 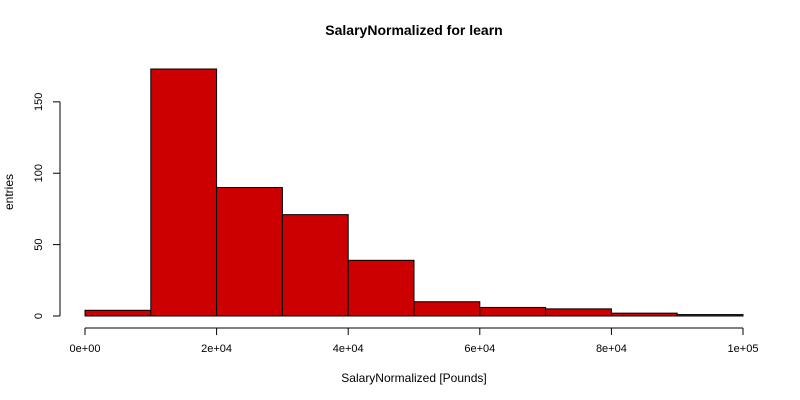 What do you see at coordinates (9, 192) in the screenshot?
I see `y-axis-label: entries` at bounding box center [9, 192].